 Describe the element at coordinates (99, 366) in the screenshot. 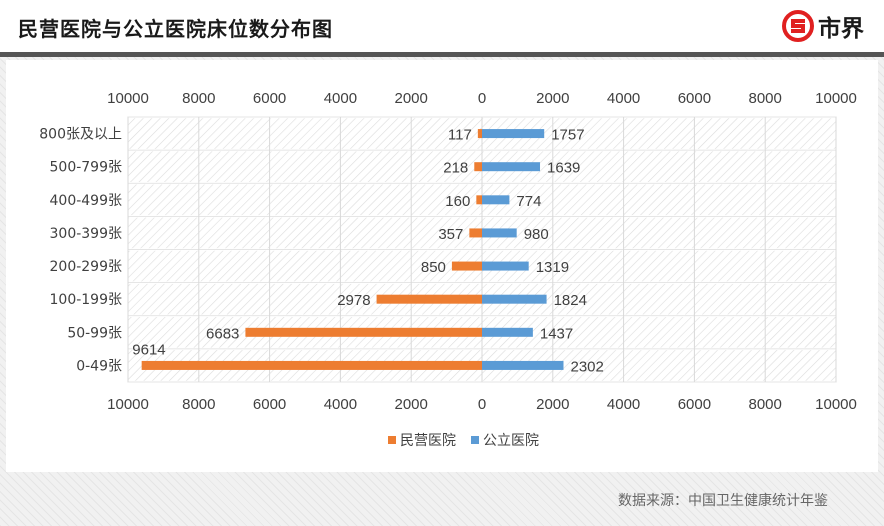

I see `category-label: 0-49张` at that location.